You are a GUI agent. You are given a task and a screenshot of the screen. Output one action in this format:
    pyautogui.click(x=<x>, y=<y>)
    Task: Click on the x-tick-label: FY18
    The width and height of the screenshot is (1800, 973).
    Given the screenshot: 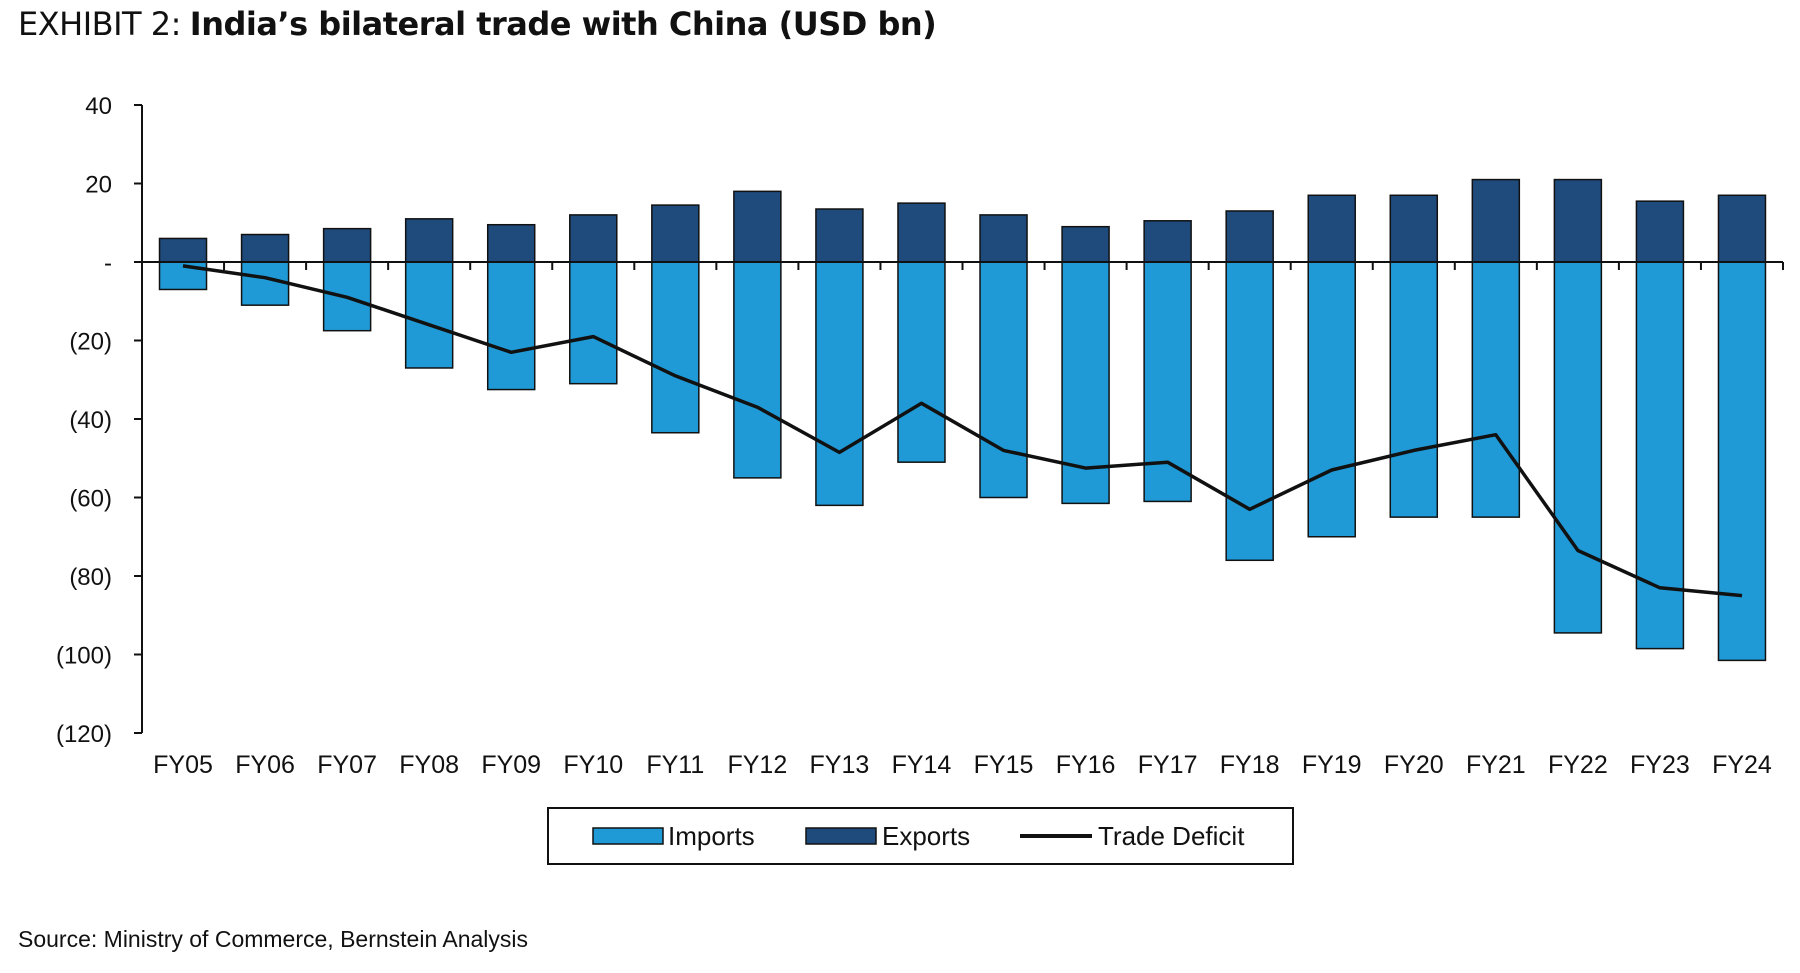 What is the action you would take?
    pyautogui.click(x=1250, y=765)
    